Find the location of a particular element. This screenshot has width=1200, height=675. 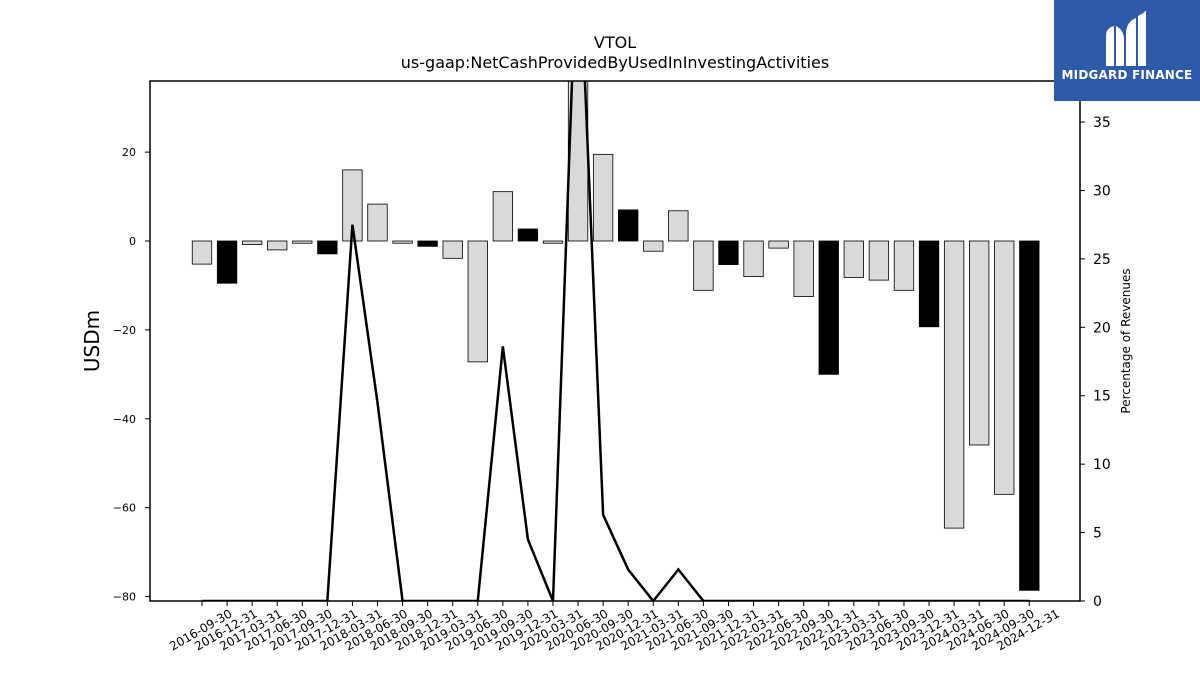

y-tick-label: −20 is located at coordinates (124, 330).